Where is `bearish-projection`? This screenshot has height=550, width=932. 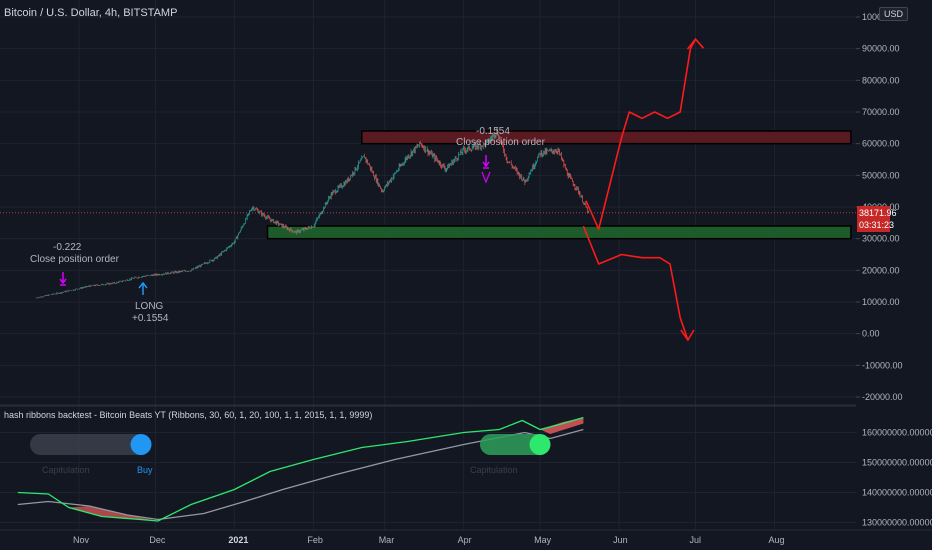 bearish-projection is located at coordinates (635, 283).